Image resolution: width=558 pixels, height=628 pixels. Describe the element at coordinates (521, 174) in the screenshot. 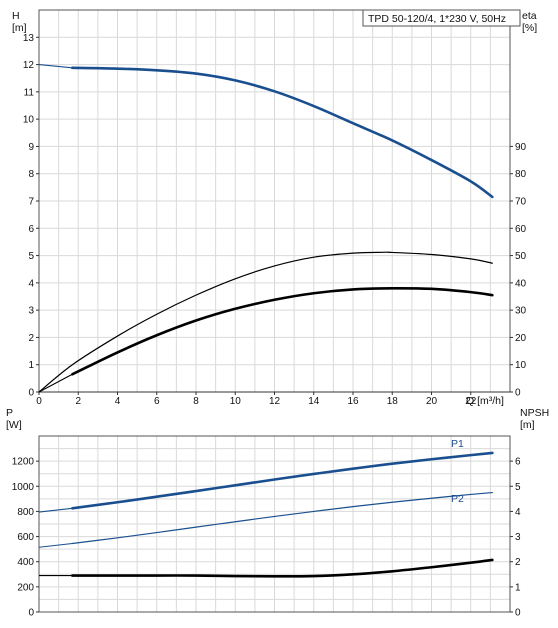

I see `y2-tick-label: 80` at that location.